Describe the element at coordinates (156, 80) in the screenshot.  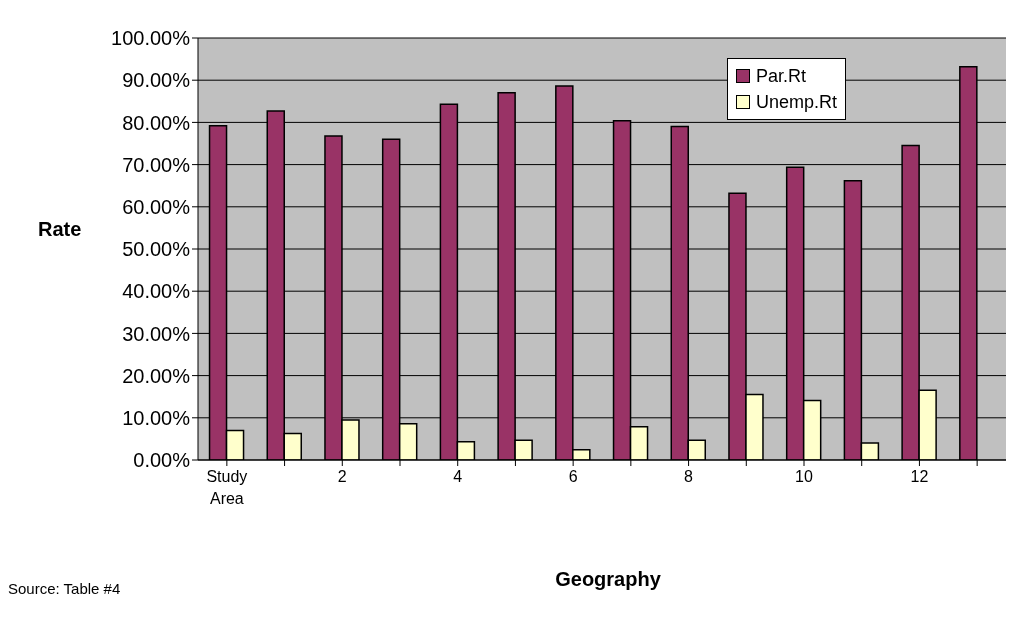
I see `y-tick-label: 90.00%` at that location.